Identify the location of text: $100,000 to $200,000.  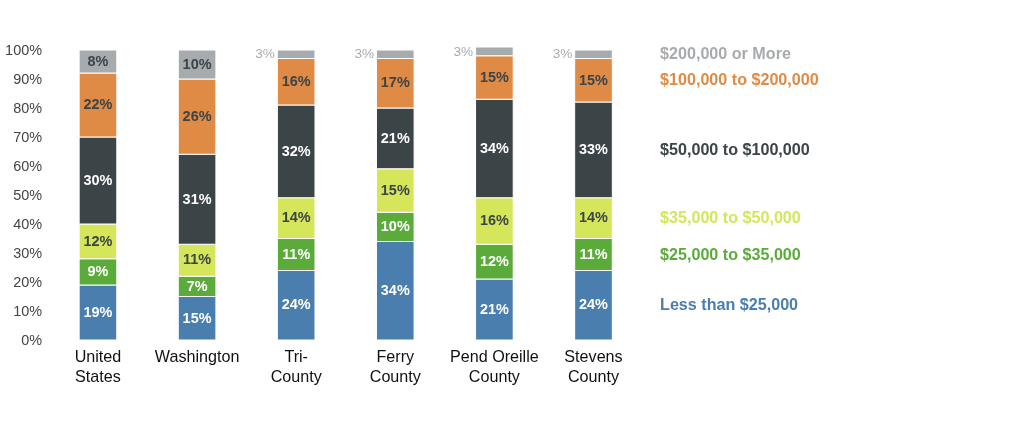
(739, 79).